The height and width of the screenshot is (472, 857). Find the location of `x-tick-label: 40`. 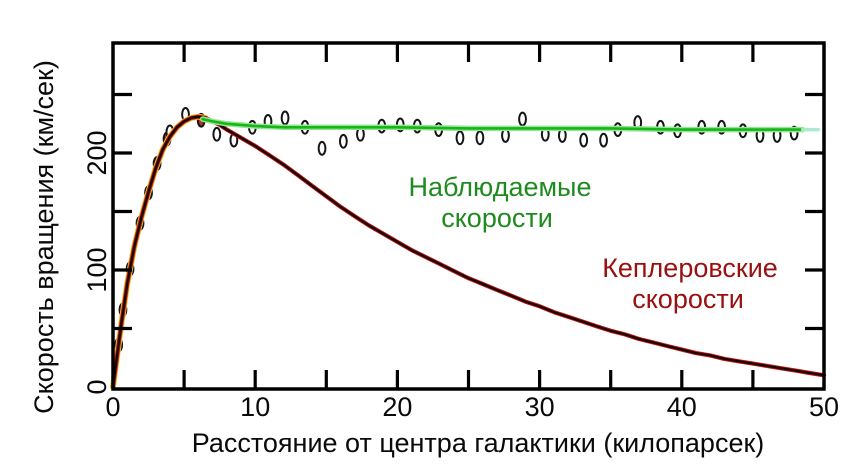

x-tick-label: 40 is located at coordinates (682, 407).